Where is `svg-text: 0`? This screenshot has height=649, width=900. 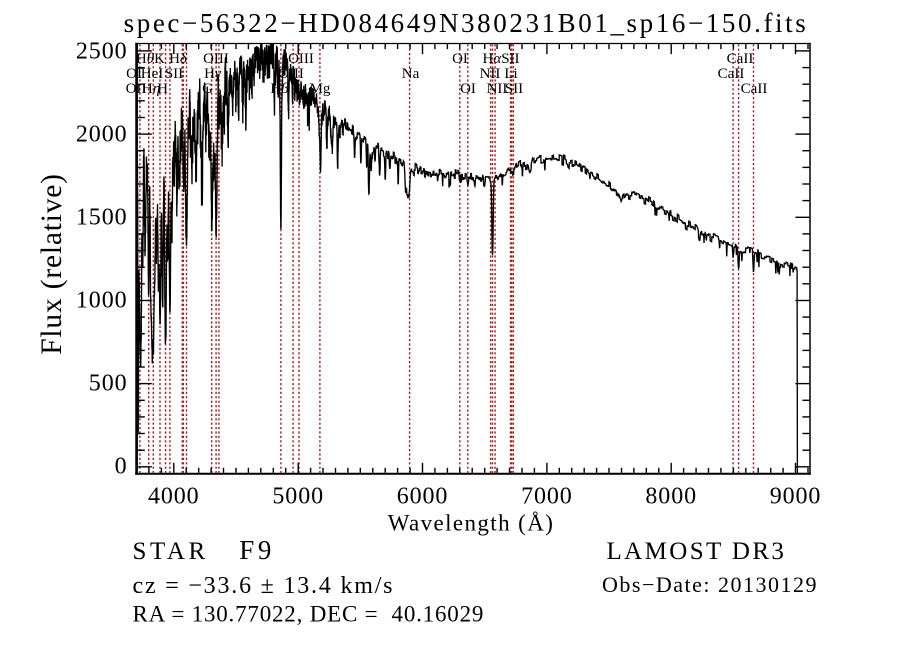
svg-text: 0 is located at coordinates (121, 467).